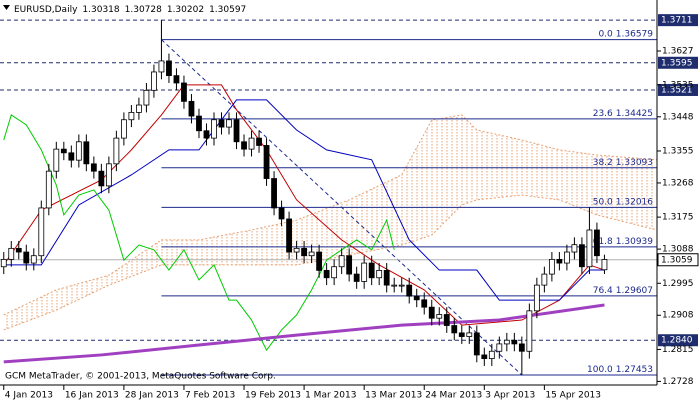  Describe the element at coordinates (634, 370) in the screenshot. I see `fib-value: 1.27453` at that location.